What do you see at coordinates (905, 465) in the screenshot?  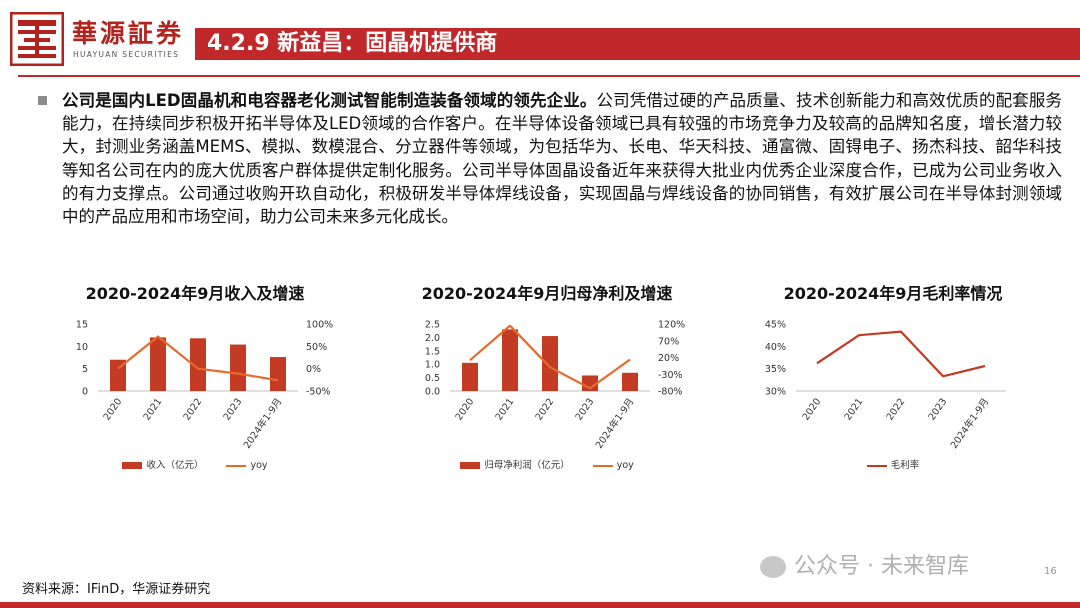 I see `legend-label: 毛利率` at bounding box center [905, 465].